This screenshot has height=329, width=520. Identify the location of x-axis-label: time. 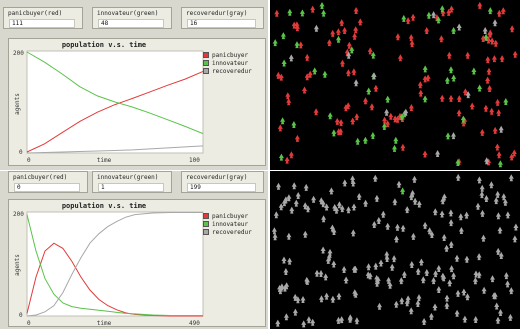
(104, 160).